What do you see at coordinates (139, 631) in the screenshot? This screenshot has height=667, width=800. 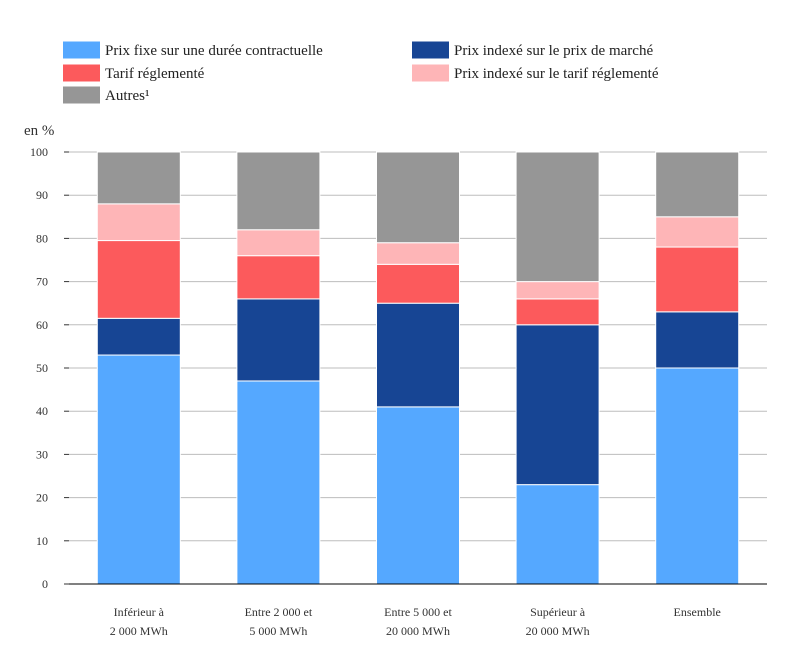 I see `x-category-label: 2 000 MWh` at bounding box center [139, 631].